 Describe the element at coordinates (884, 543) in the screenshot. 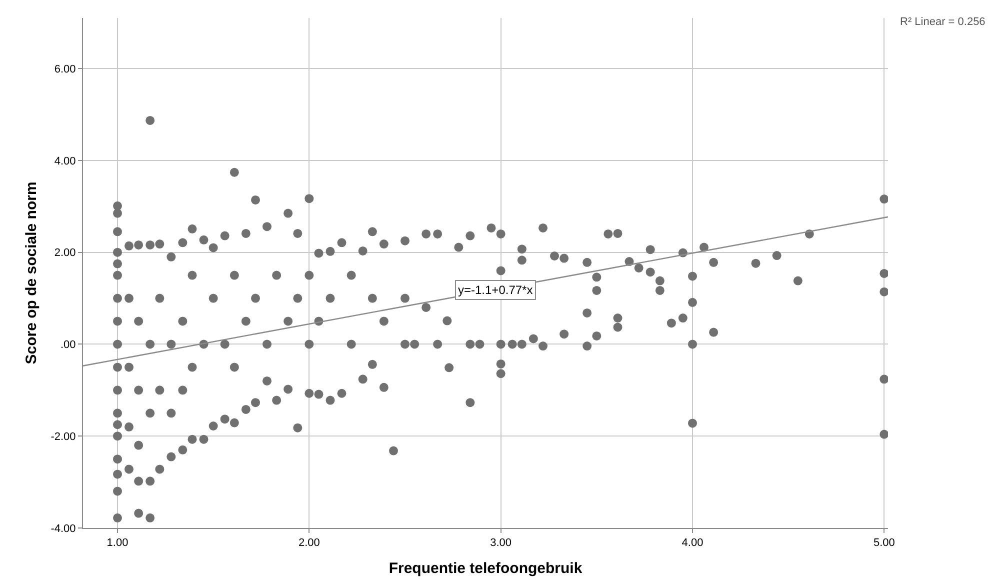

I see `x-tick-label: 5.00` at that location.